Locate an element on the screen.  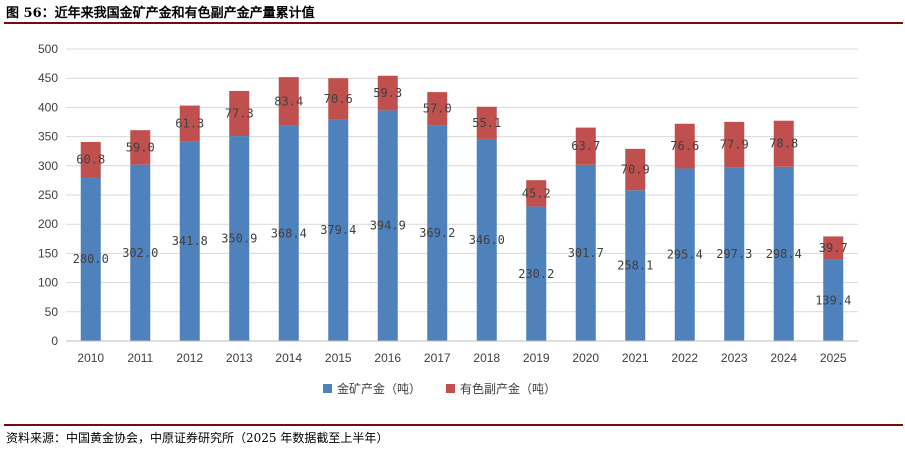
data-label-byproduct: 78.8 is located at coordinates (783, 144).